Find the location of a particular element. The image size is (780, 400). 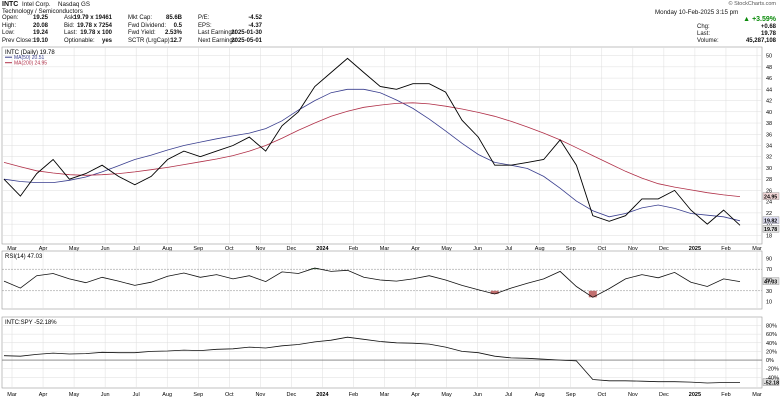

rsi-line is located at coordinates (372, 282).